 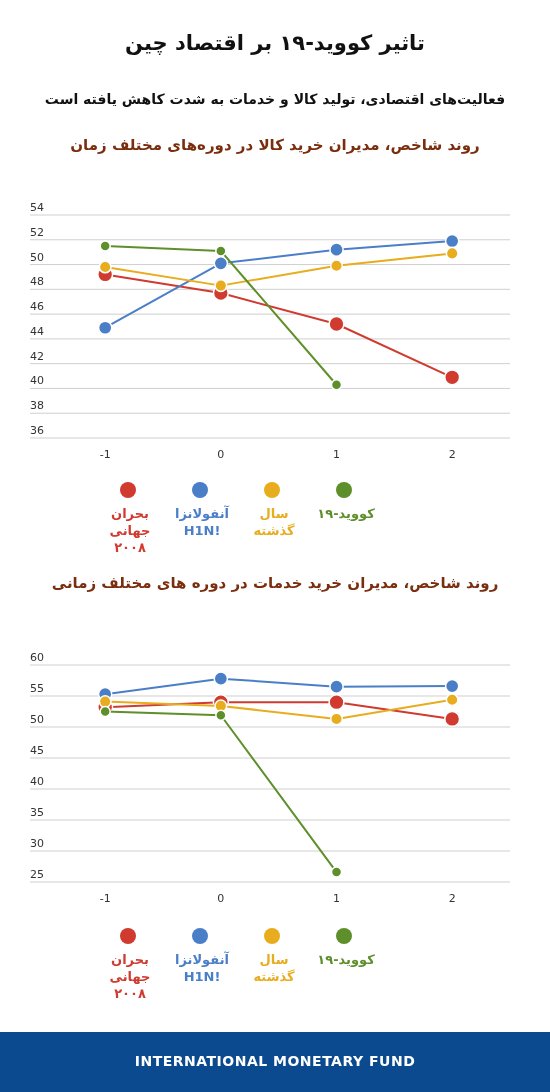 I want to click on y-tick-label: 54, so click(x=37, y=207).